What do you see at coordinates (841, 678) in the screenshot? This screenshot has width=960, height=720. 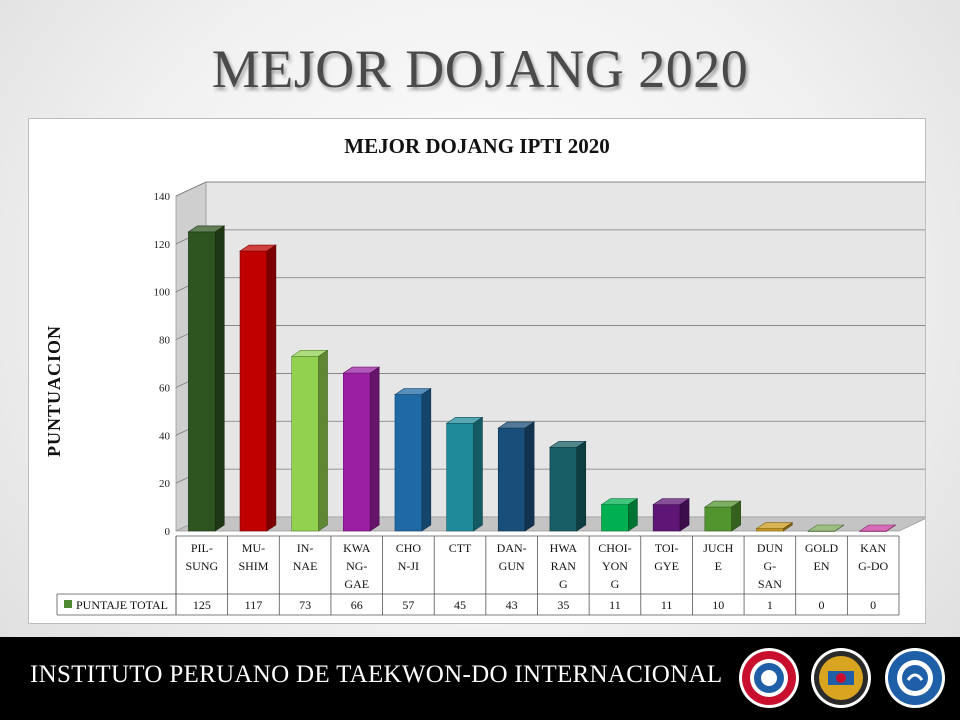 I see `dojang-logo` at bounding box center [841, 678].